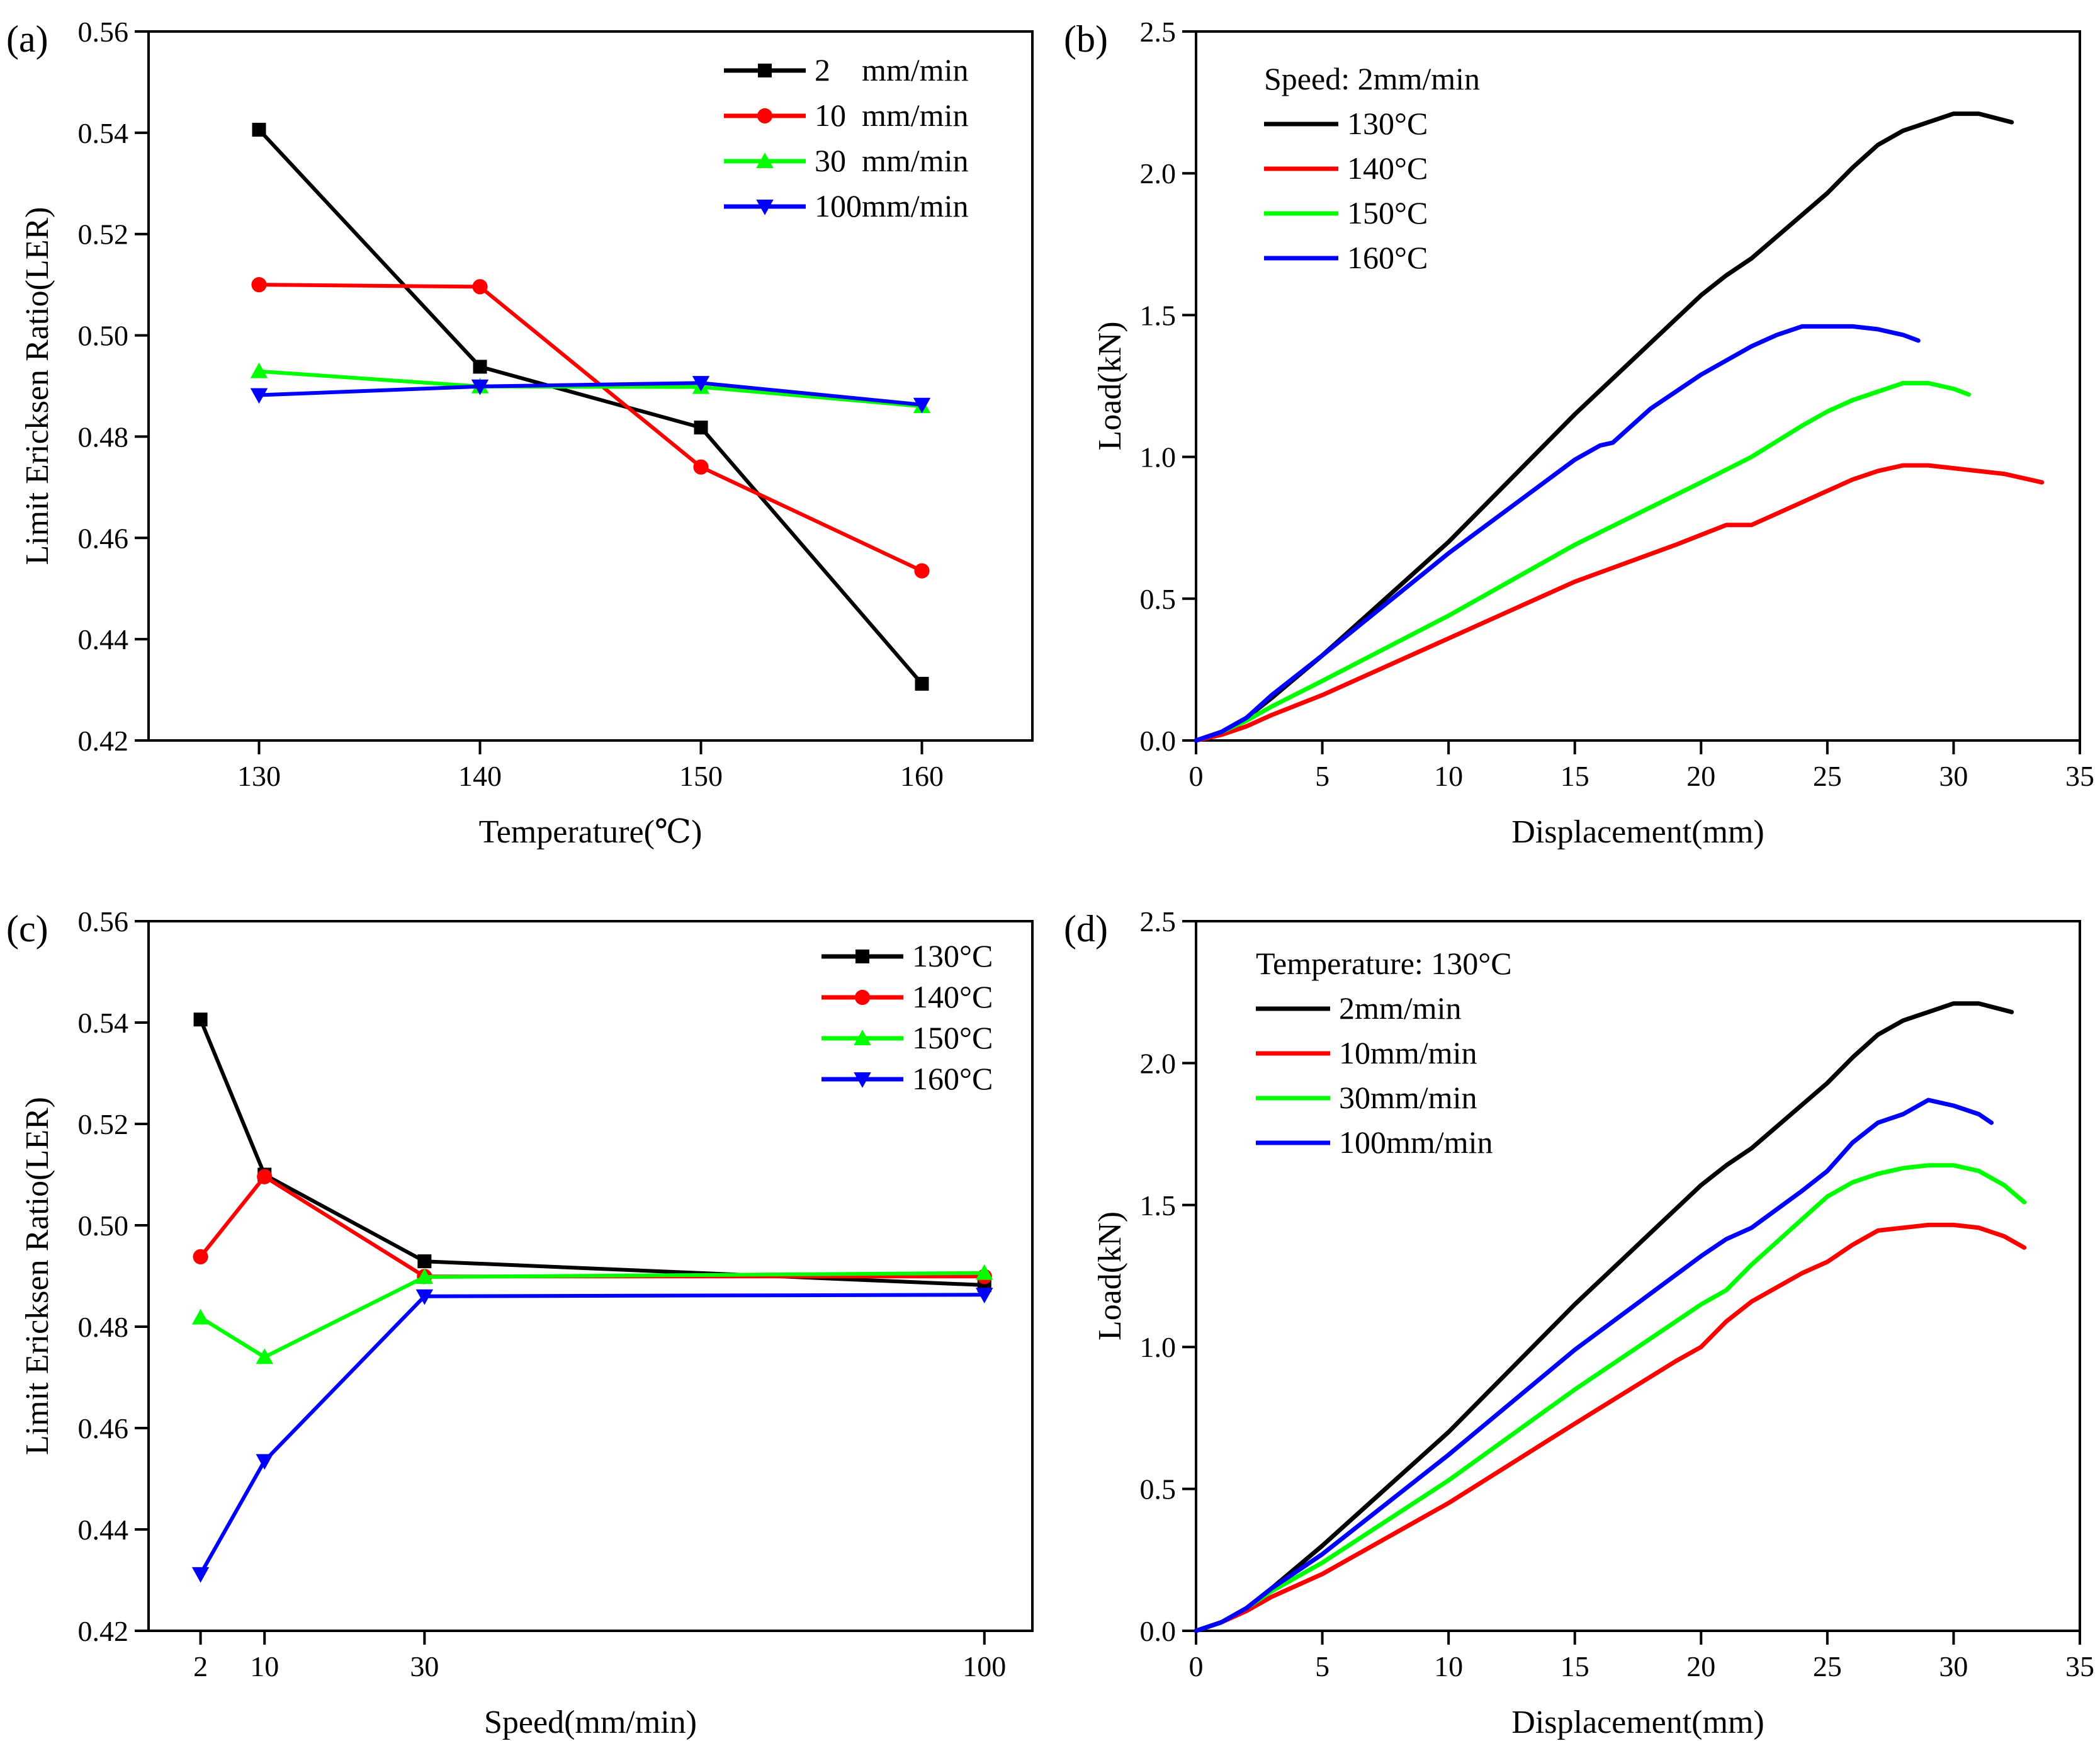  Describe the element at coordinates (1827, 776) in the screenshot. I see `x-tick-label: 25` at that location.